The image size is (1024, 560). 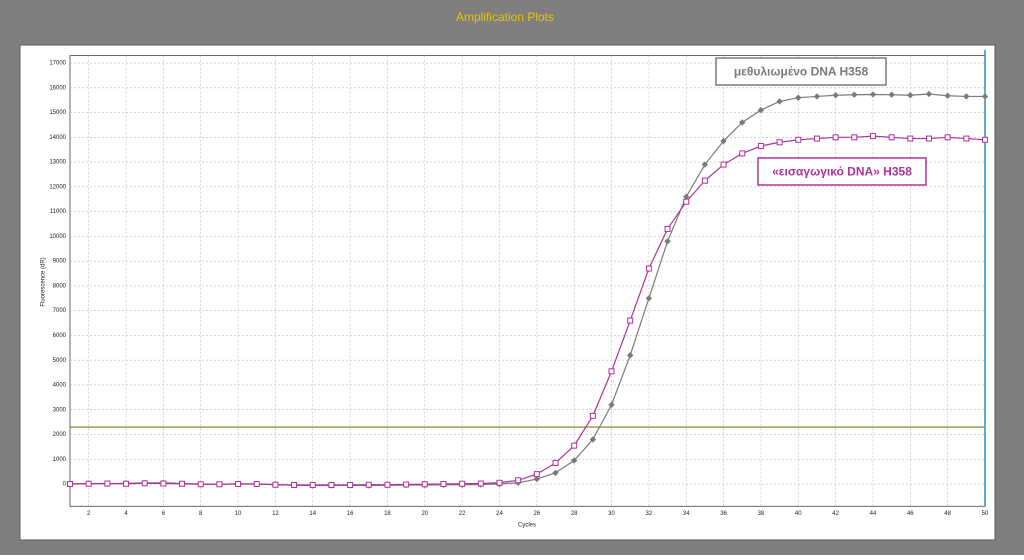 I want to click on x-tick-label: 12, so click(x=275, y=514).